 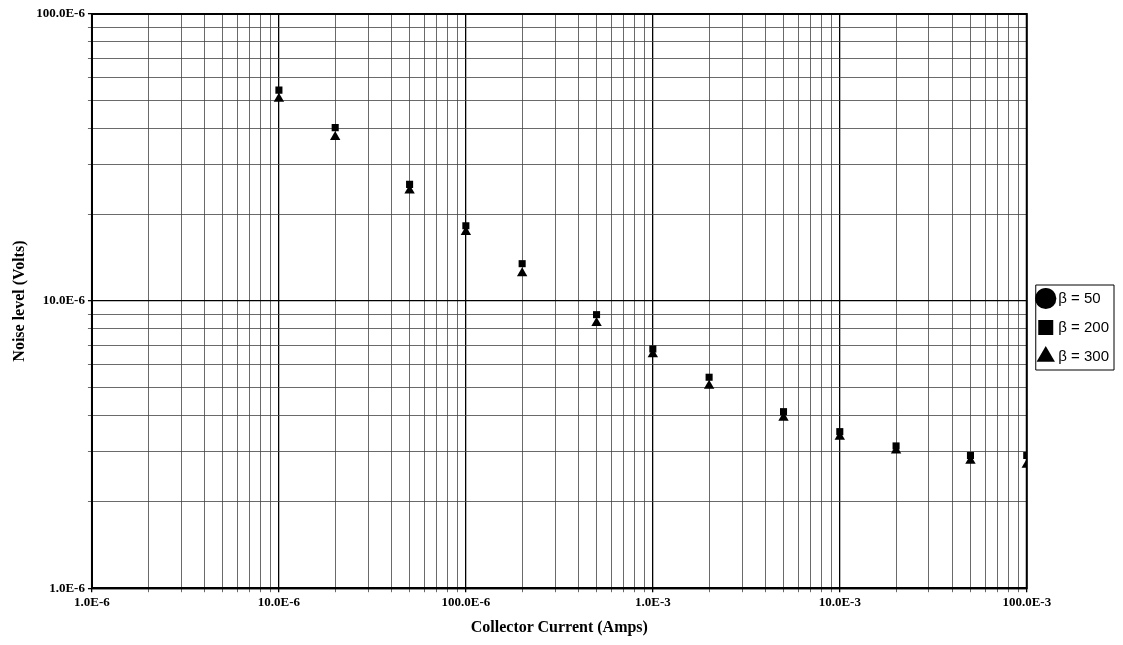 I want to click on x-tick-label: 100.0E-6, so click(x=466, y=602).